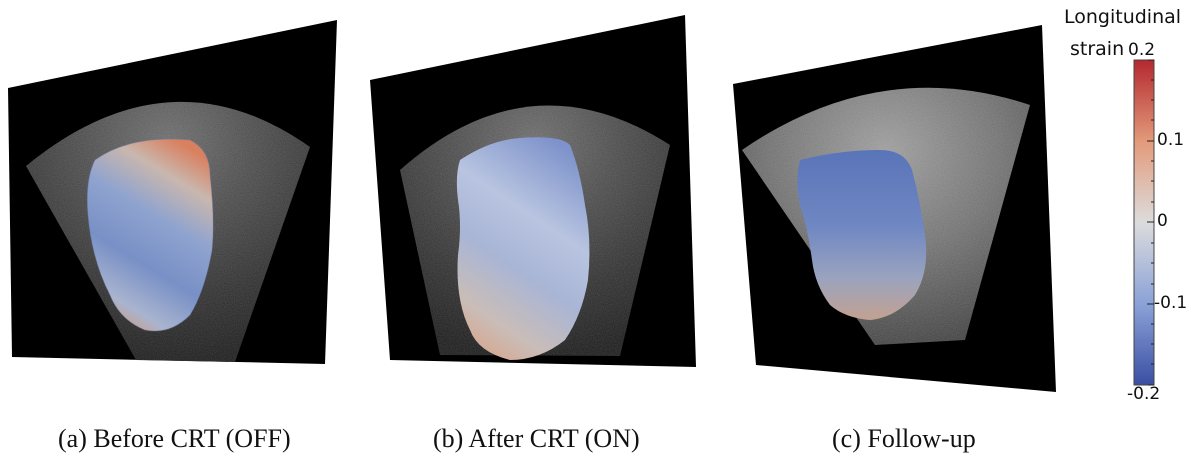 This screenshot has width=1204, height=469. What do you see at coordinates (1142, 50) in the screenshot?
I see `colorbar-max-label: 0.2` at bounding box center [1142, 50].